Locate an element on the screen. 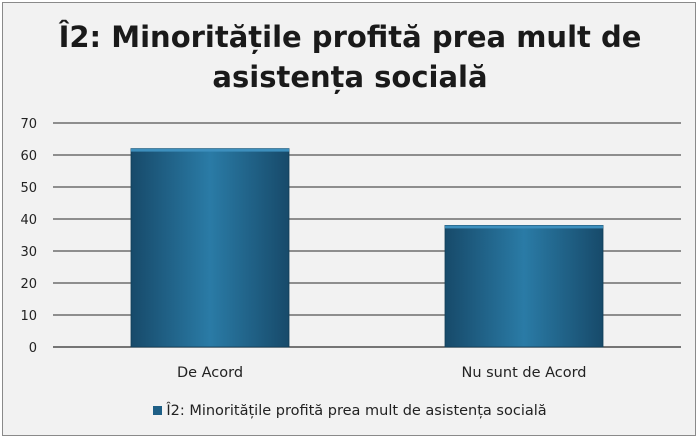 This screenshot has width=700, height=440. y-tick-label: 0 is located at coordinates (33, 348).